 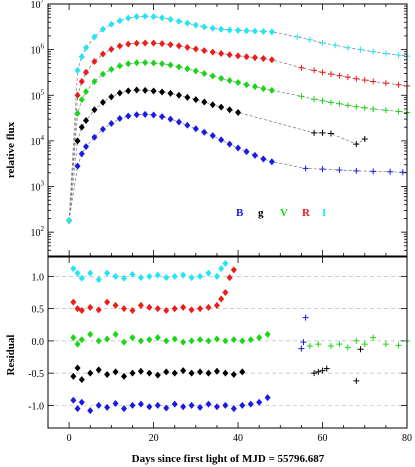 I want to click on bottom-y-tick-label: 1.0, so click(x=38, y=277).